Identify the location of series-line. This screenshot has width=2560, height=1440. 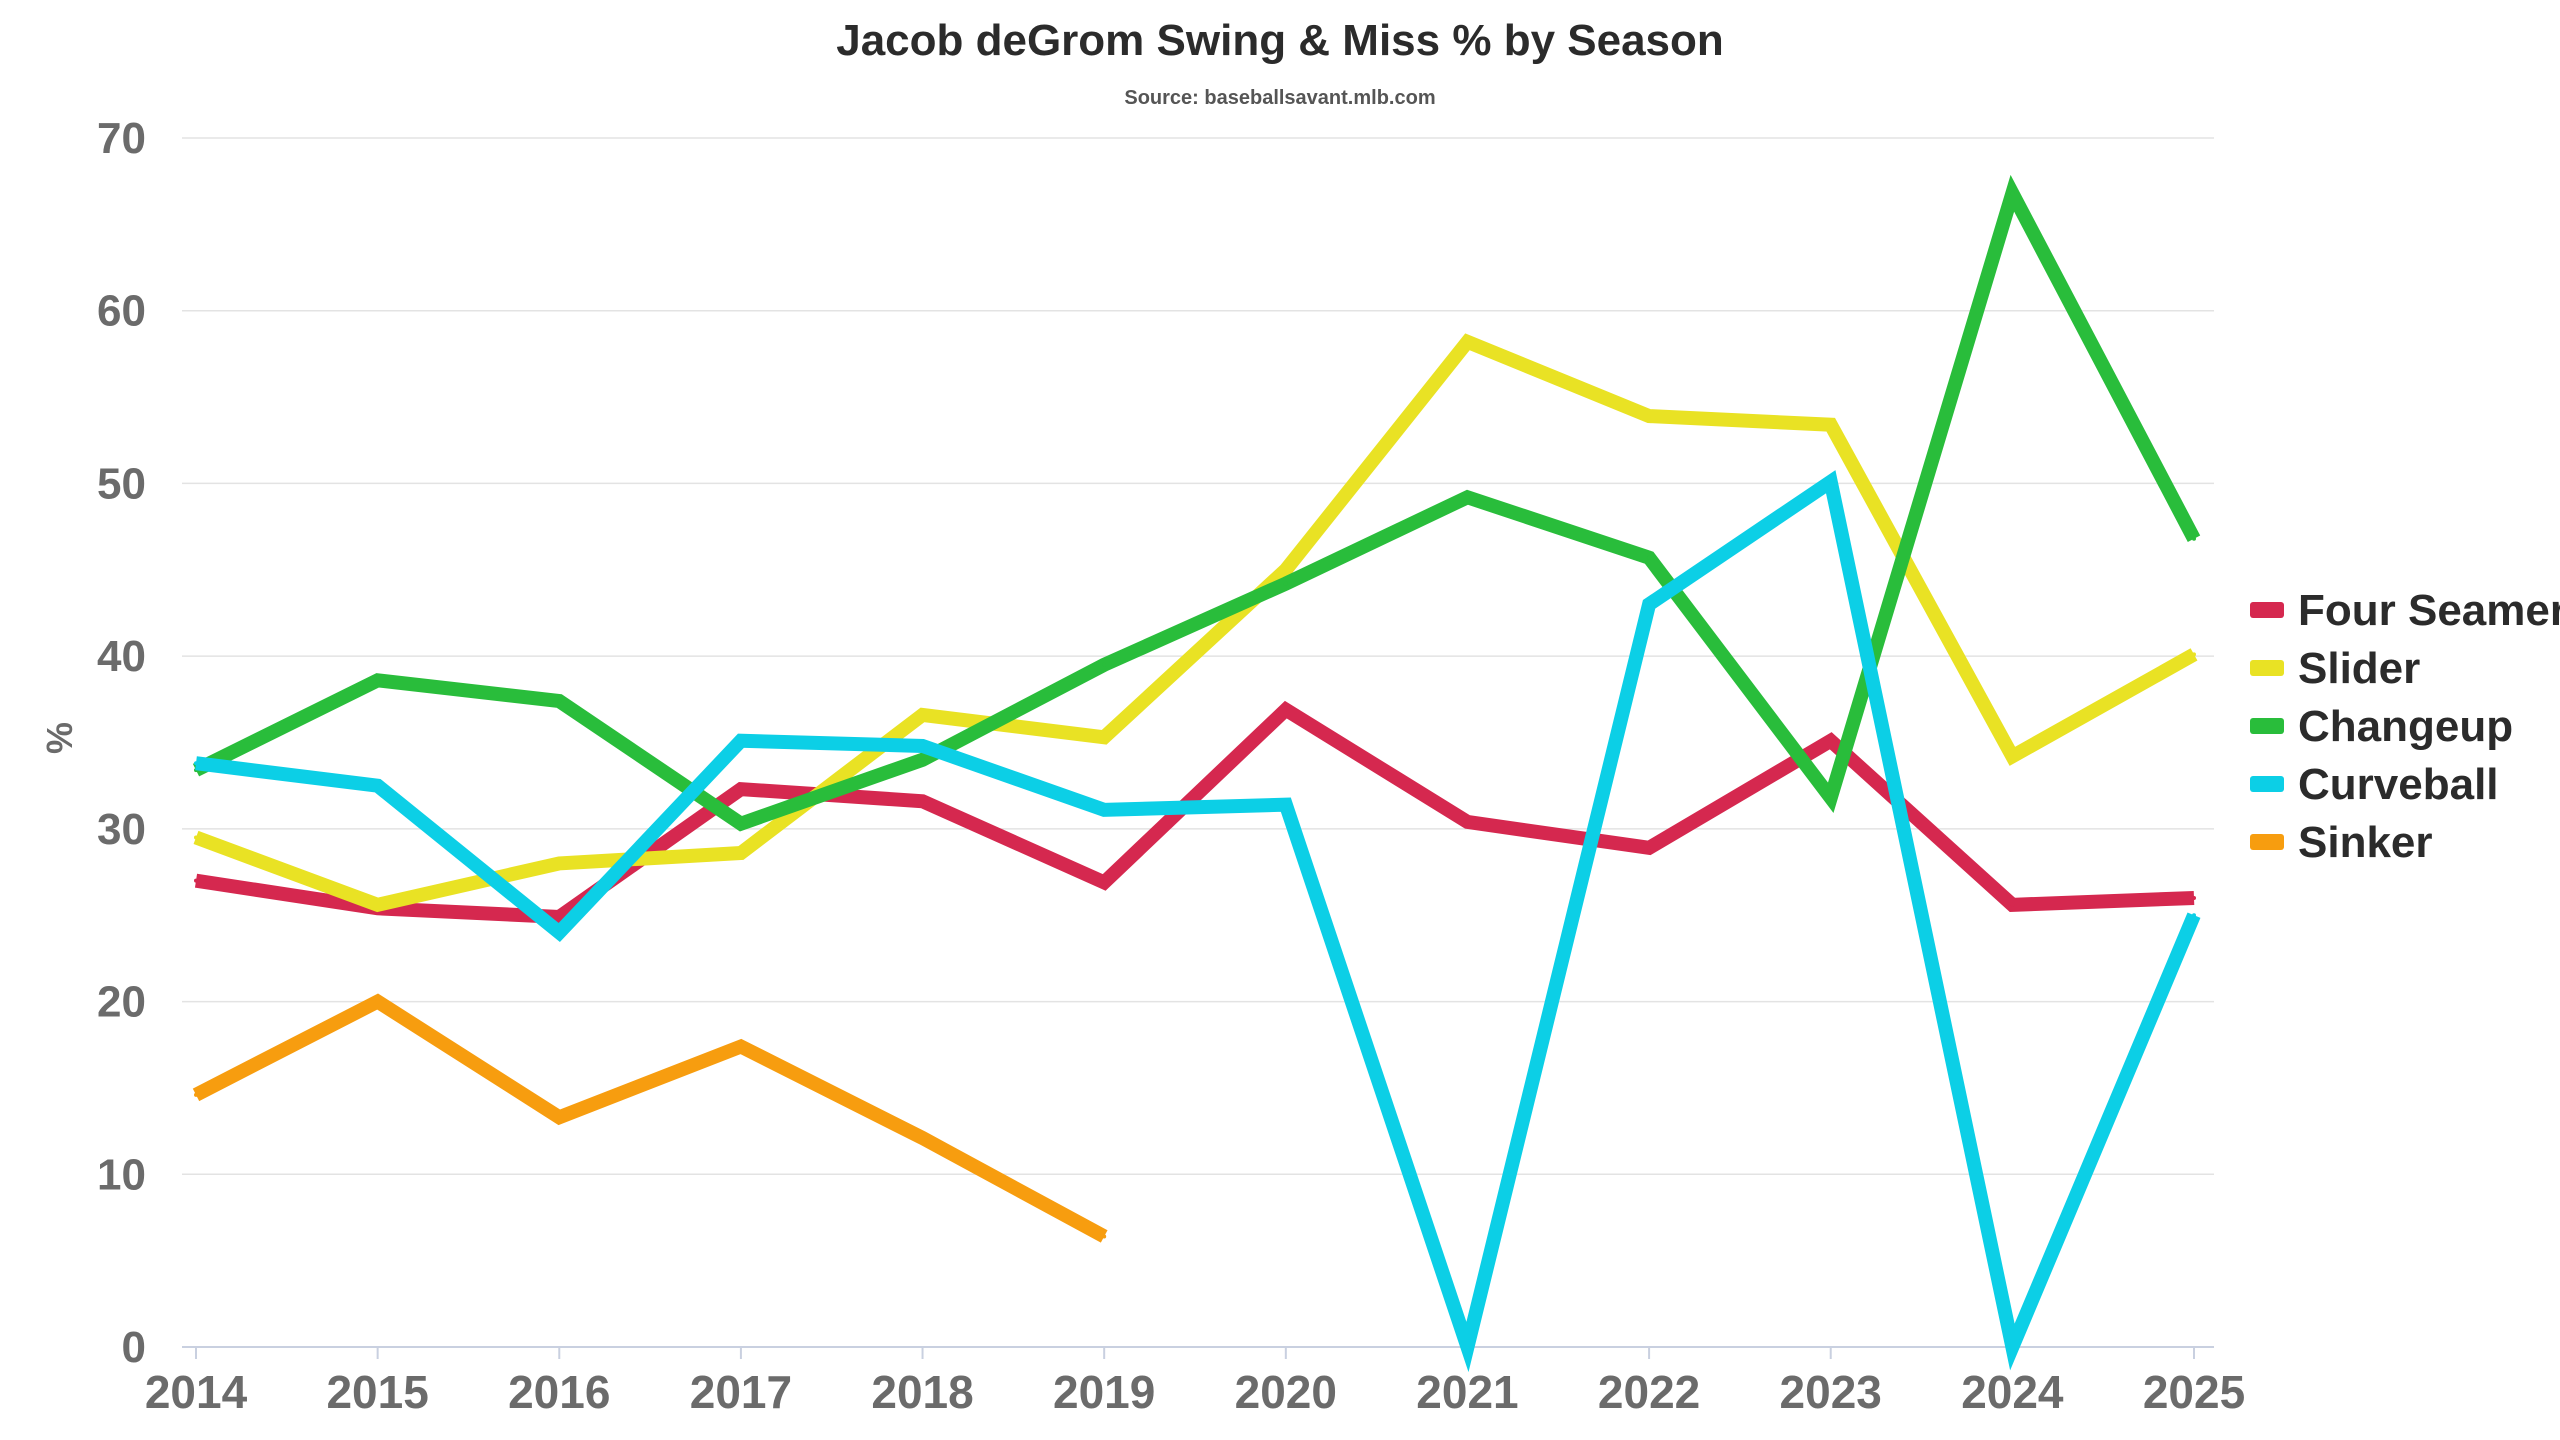
(650, 1118).